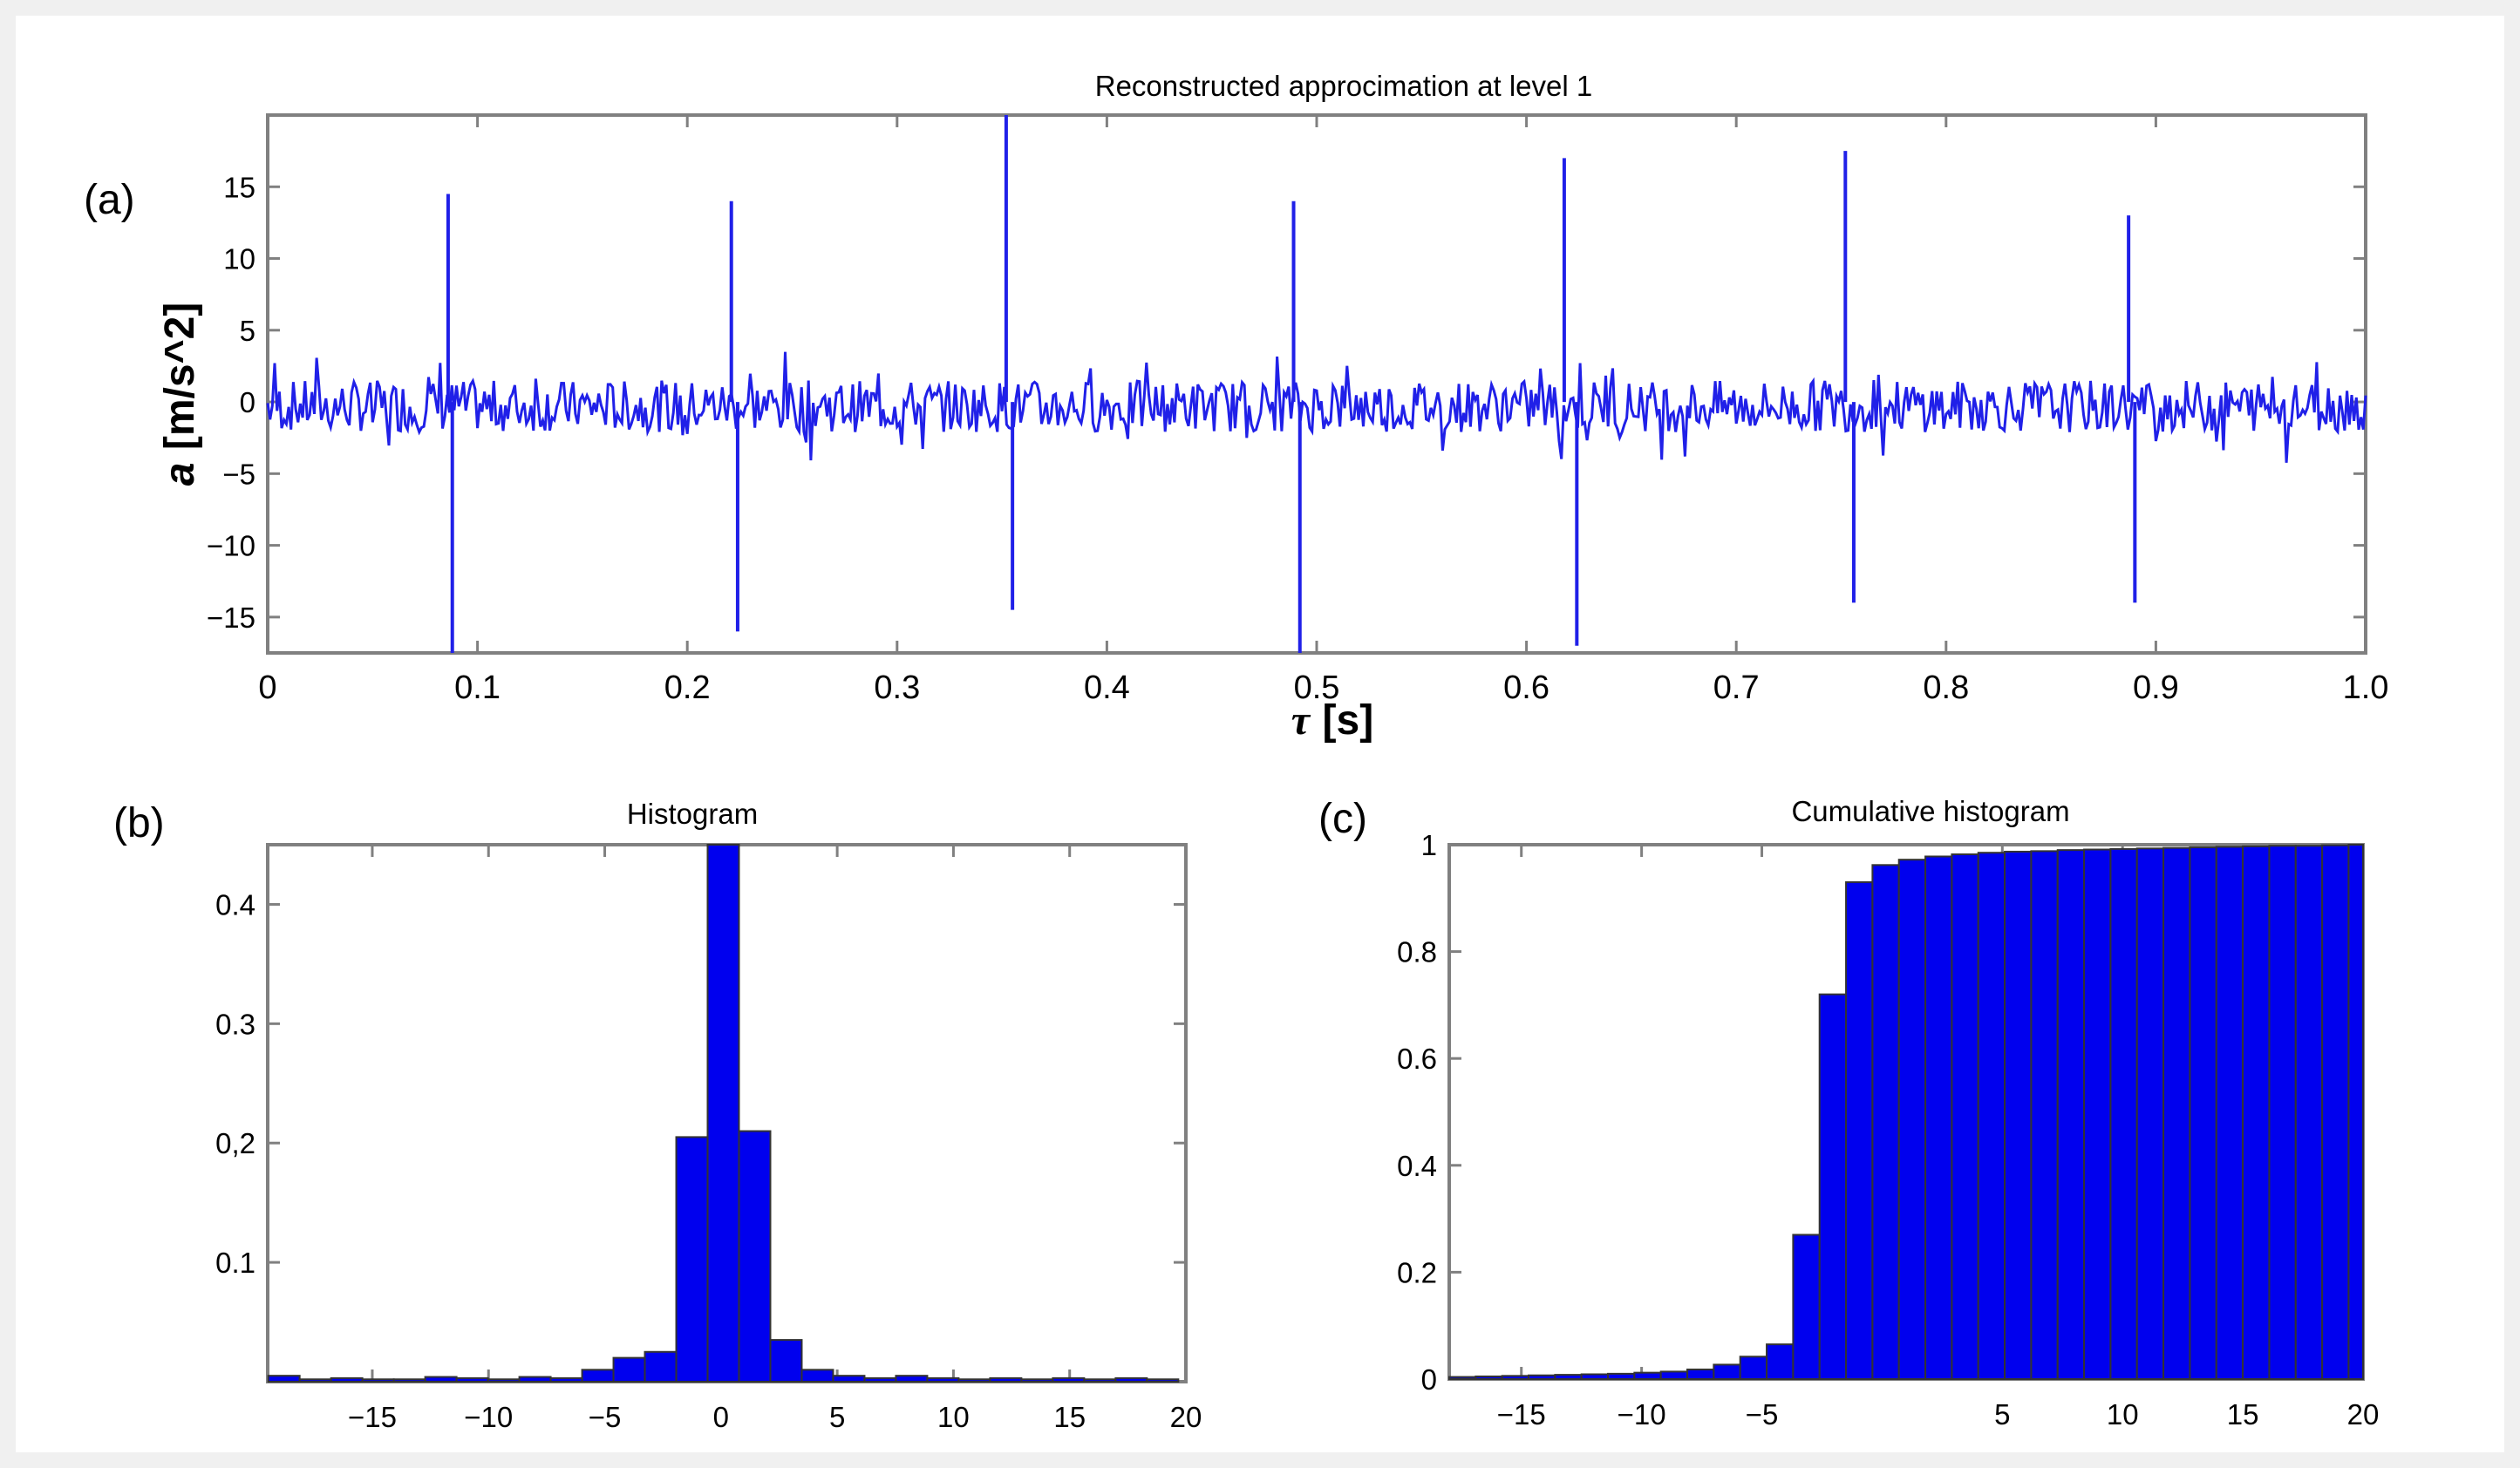 This screenshot has width=2520, height=1468. What do you see at coordinates (248, 402) in the screenshot?
I see `chart-a-y-tick-label: 0` at bounding box center [248, 402].